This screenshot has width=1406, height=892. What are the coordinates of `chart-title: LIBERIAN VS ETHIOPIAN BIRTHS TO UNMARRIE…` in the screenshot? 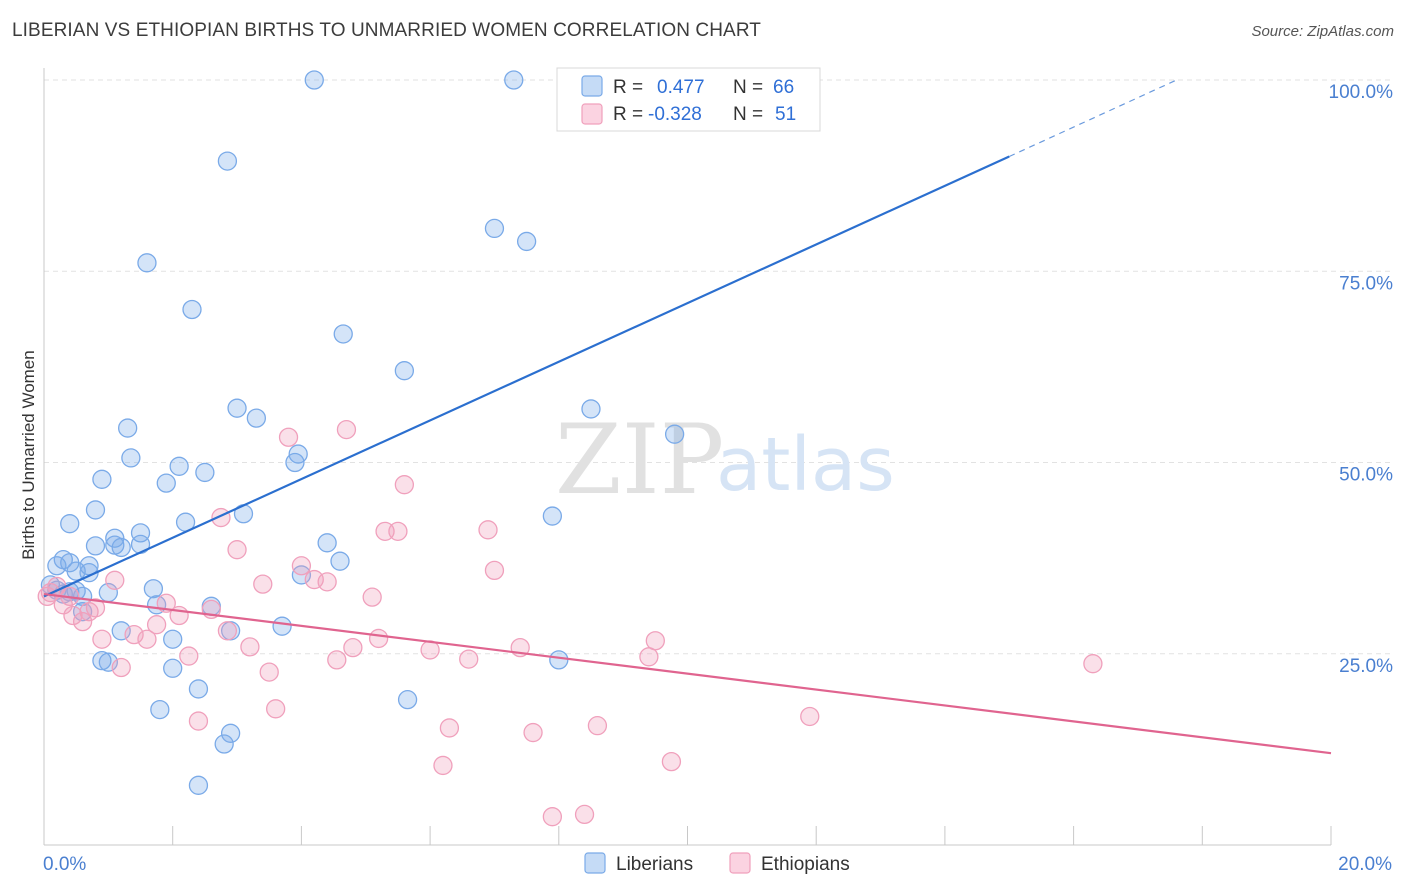 It's located at (387, 30).